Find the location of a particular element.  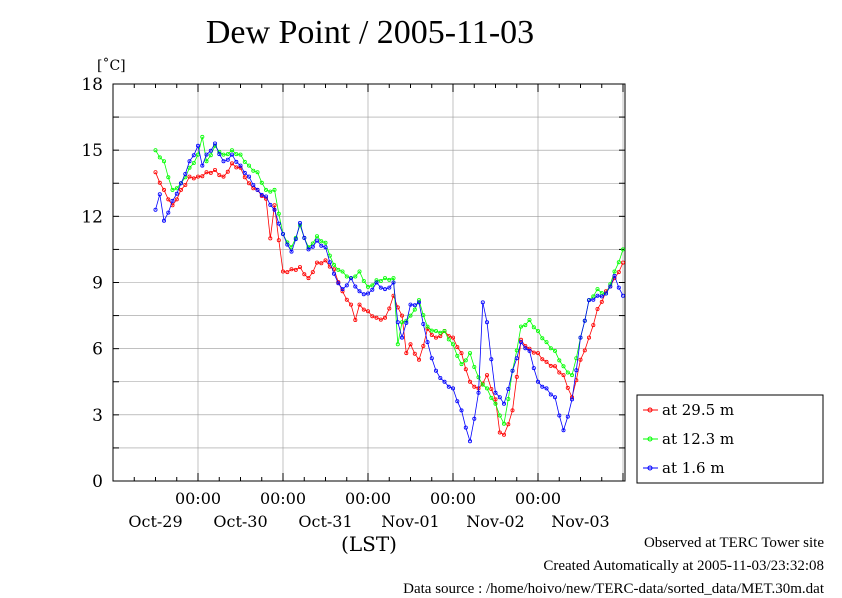

x-date-label: Nov-01 is located at coordinates (410, 521).